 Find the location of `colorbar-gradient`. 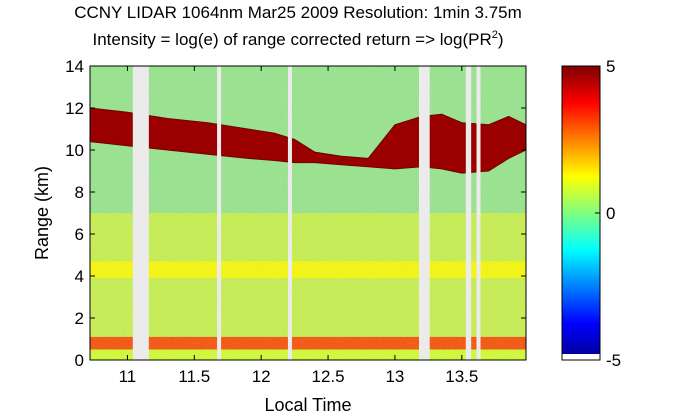

colorbar-gradient is located at coordinates (581, 213).